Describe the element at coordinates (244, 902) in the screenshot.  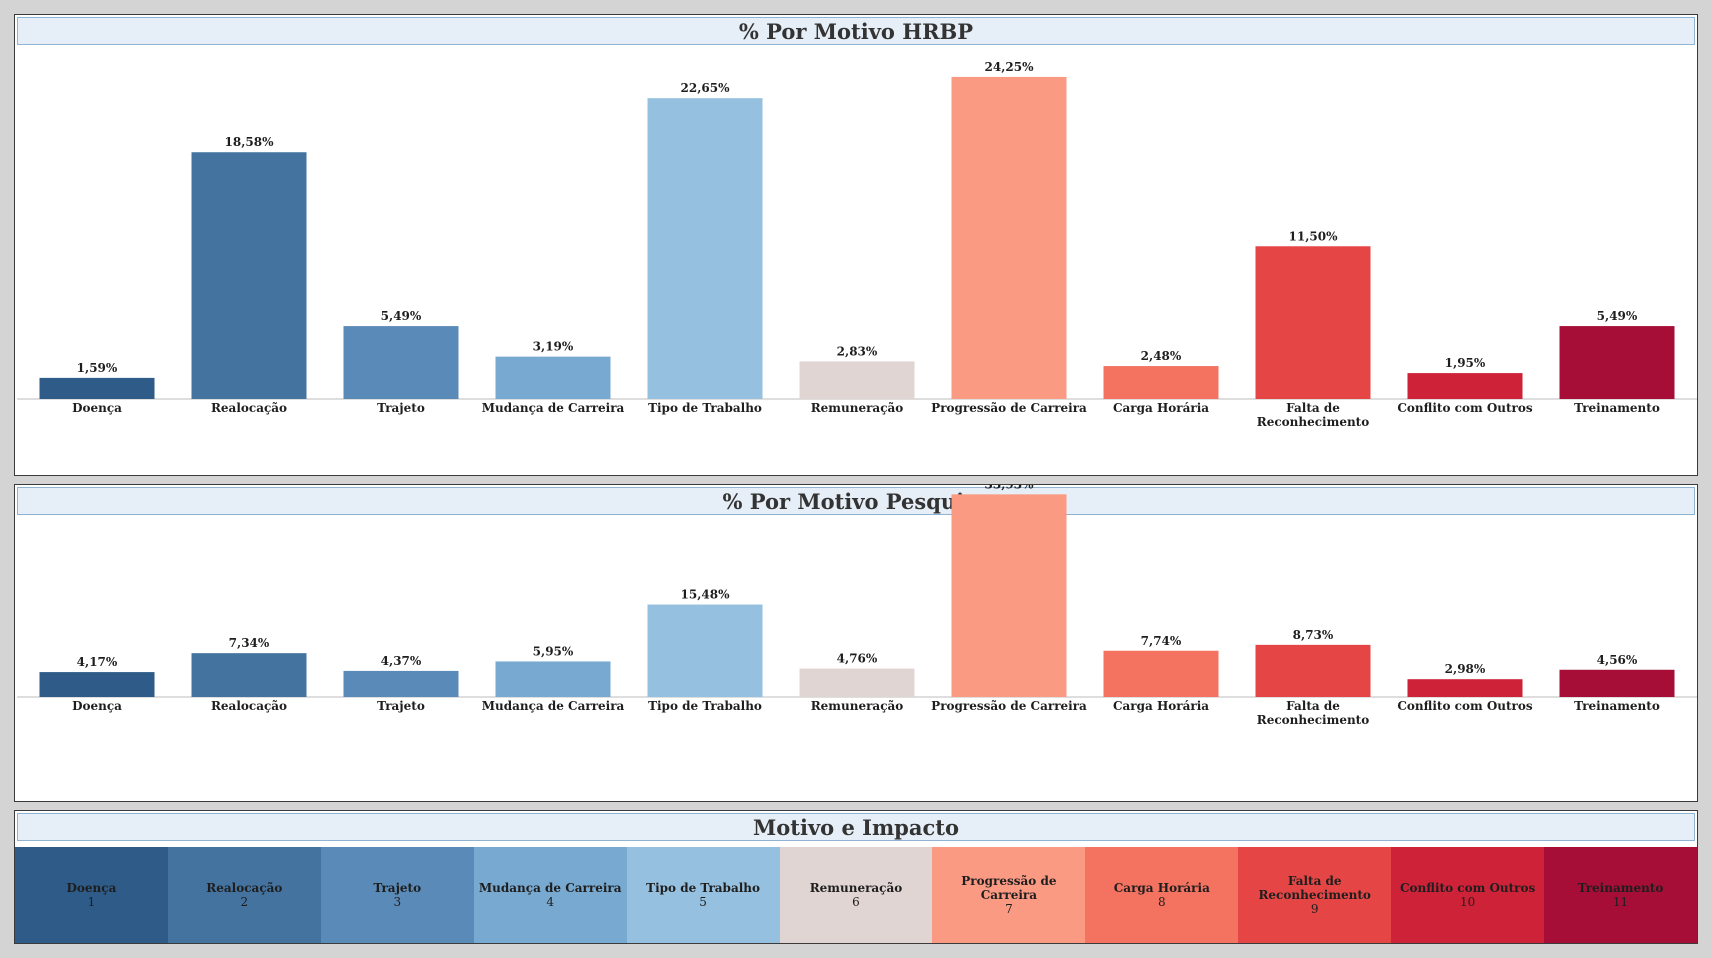
I see `legend-number: 2` at that location.